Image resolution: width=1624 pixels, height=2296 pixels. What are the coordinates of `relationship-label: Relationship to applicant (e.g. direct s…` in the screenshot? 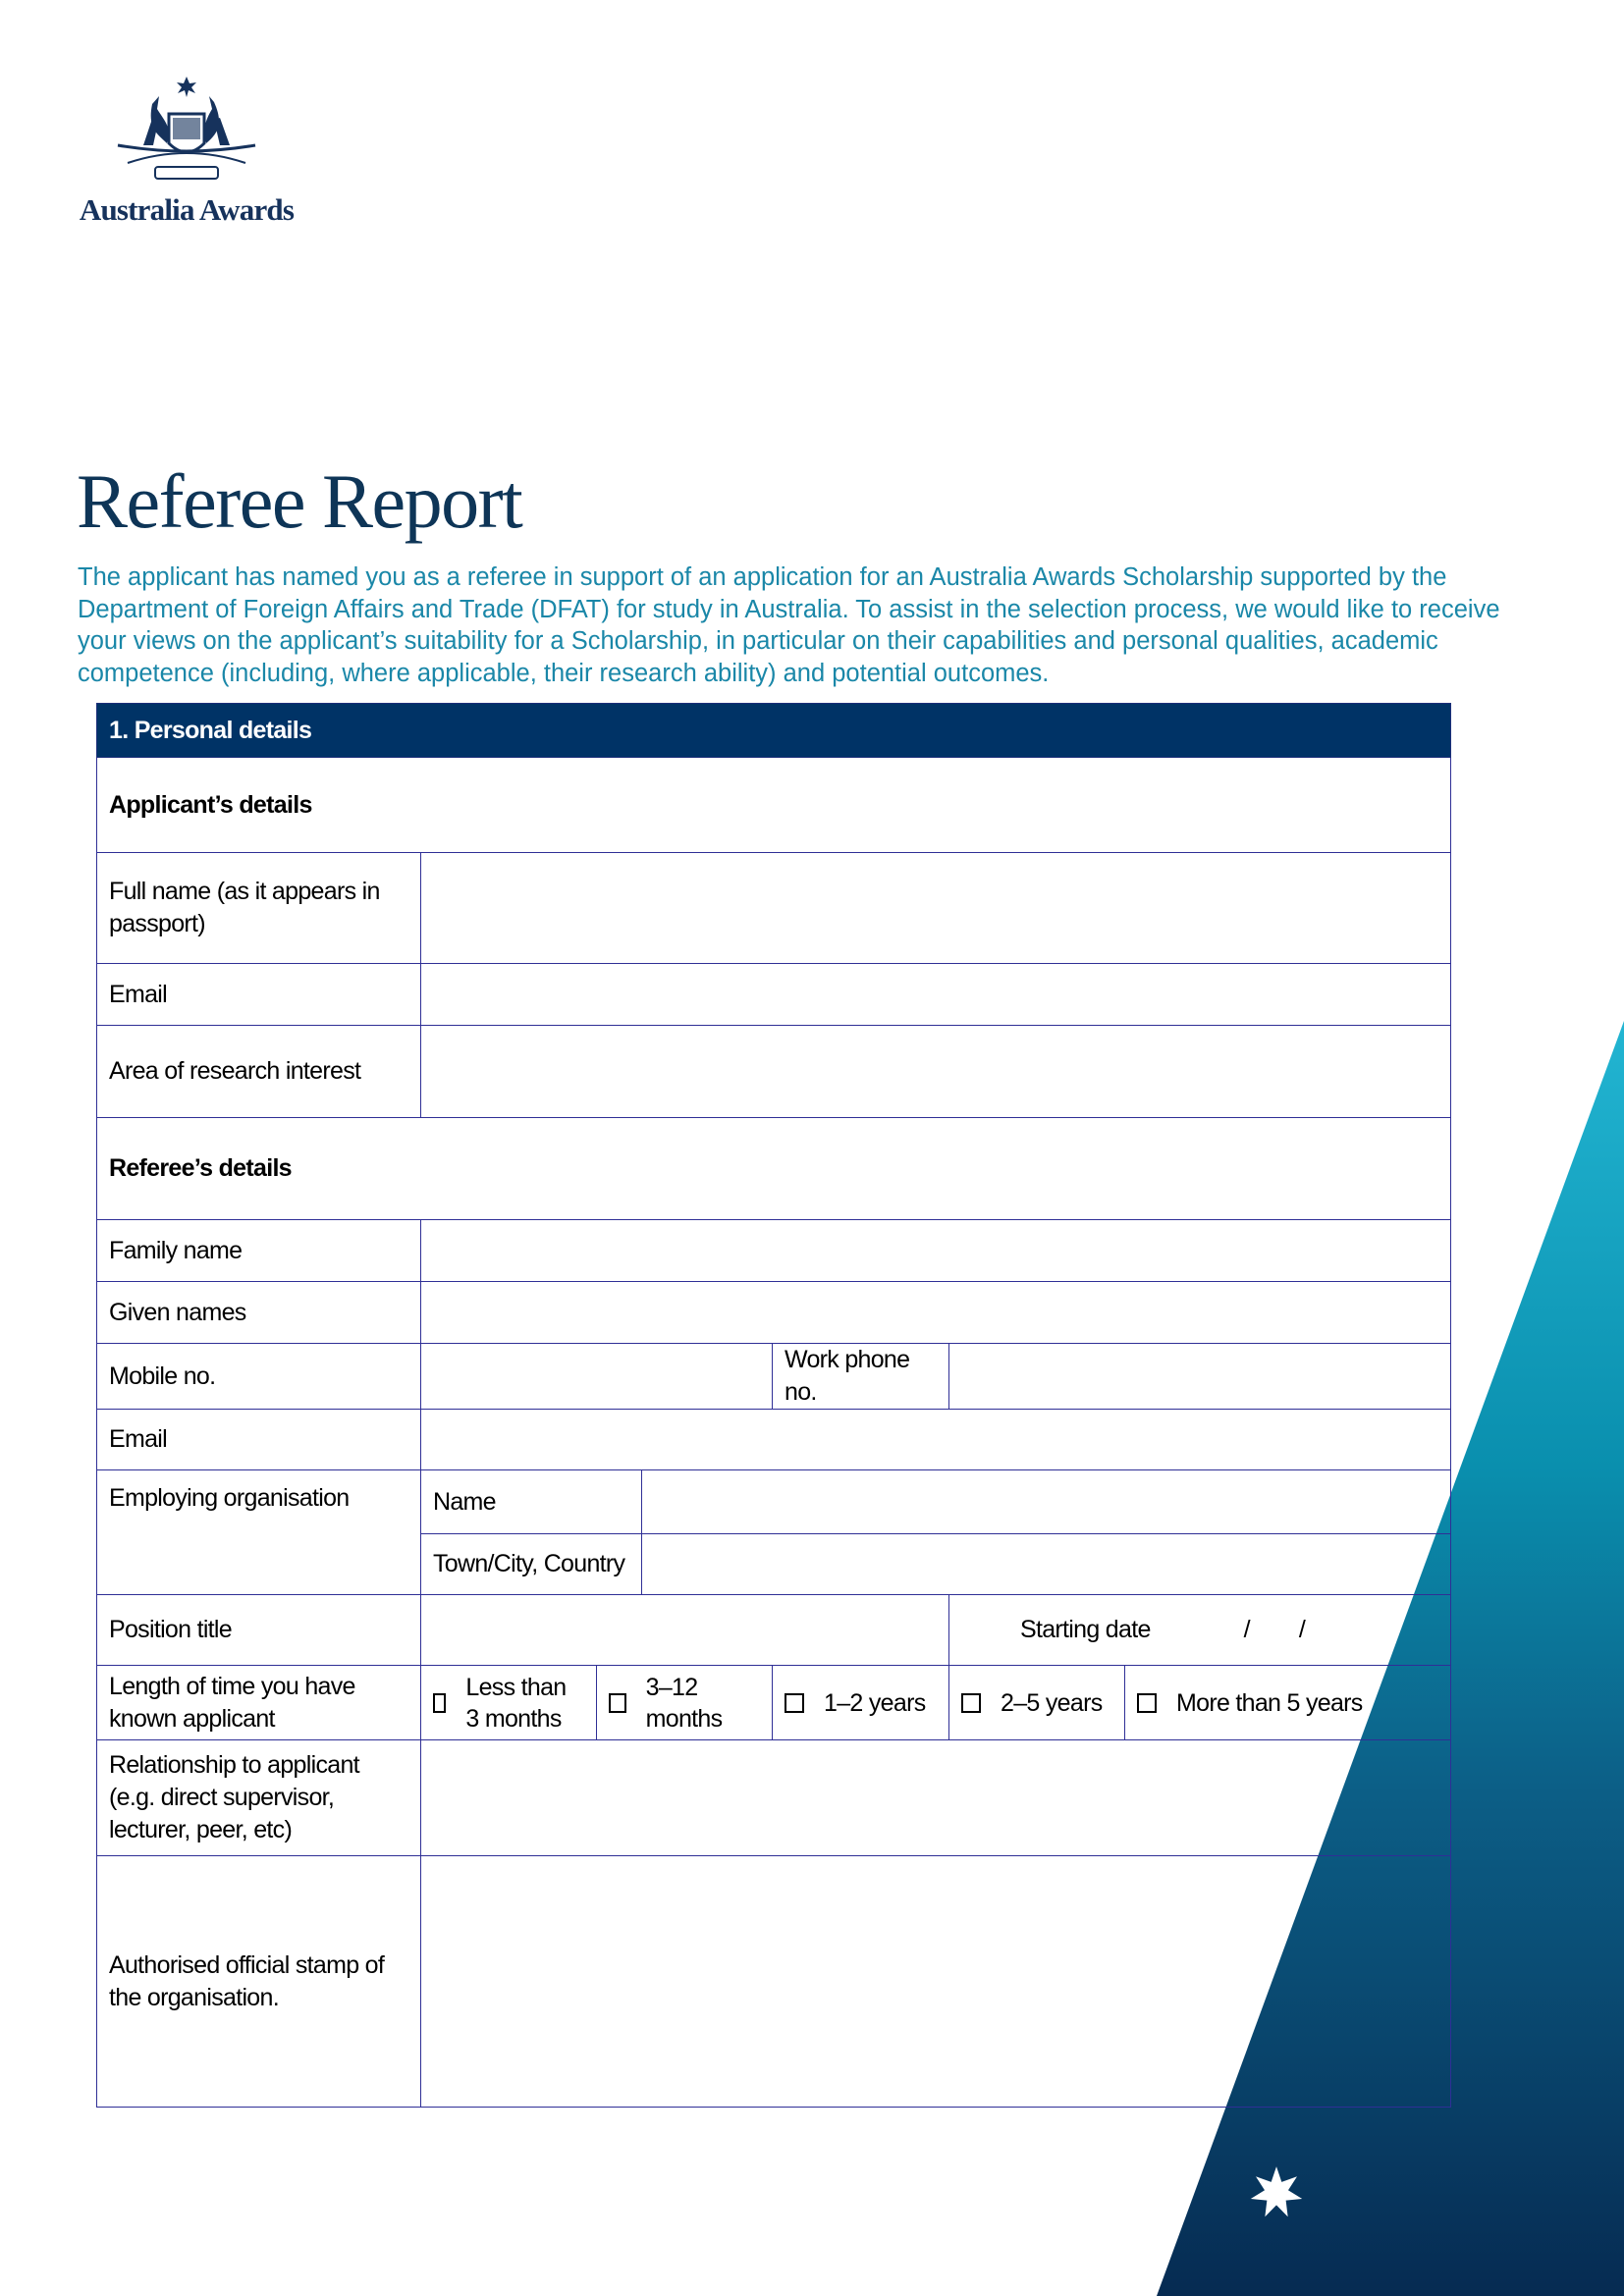 It's located at (258, 1798).